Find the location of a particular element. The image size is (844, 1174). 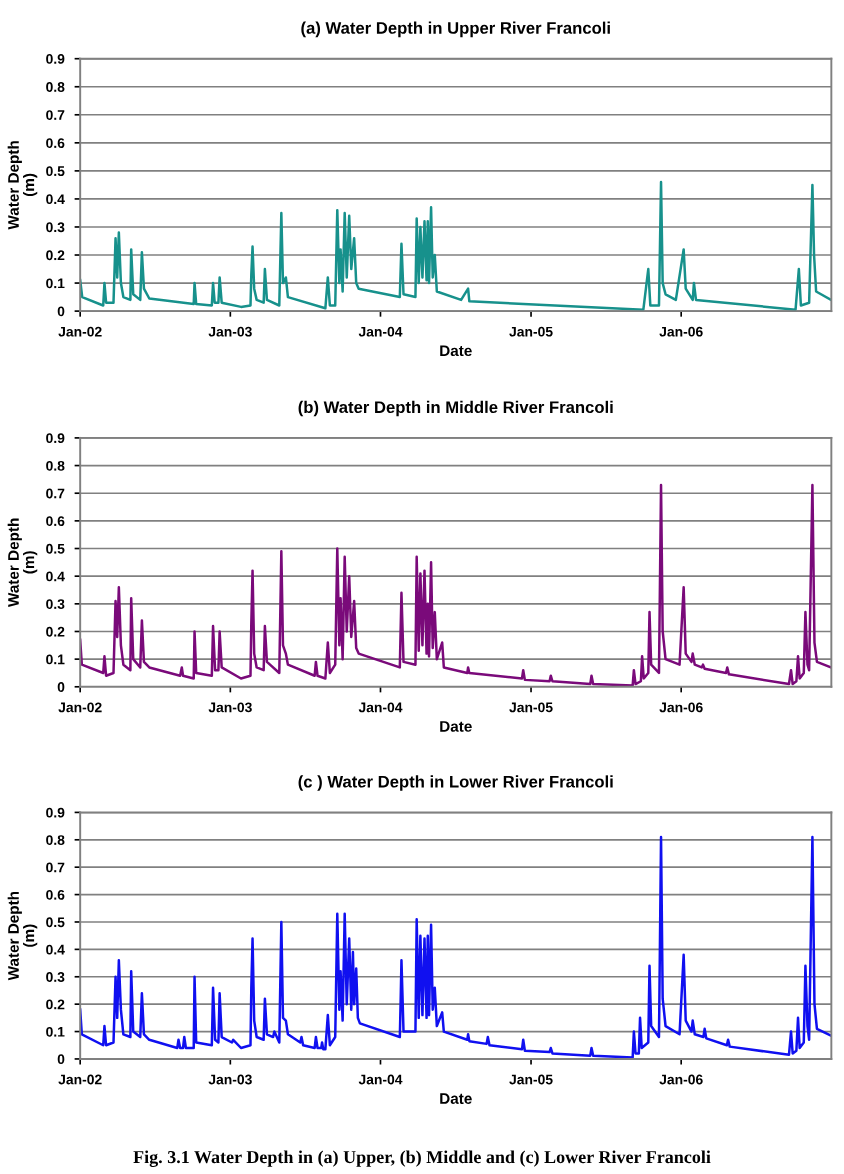

chart-title: (c ) Water Depth in Lower River Francoli is located at coordinates (455, 783).